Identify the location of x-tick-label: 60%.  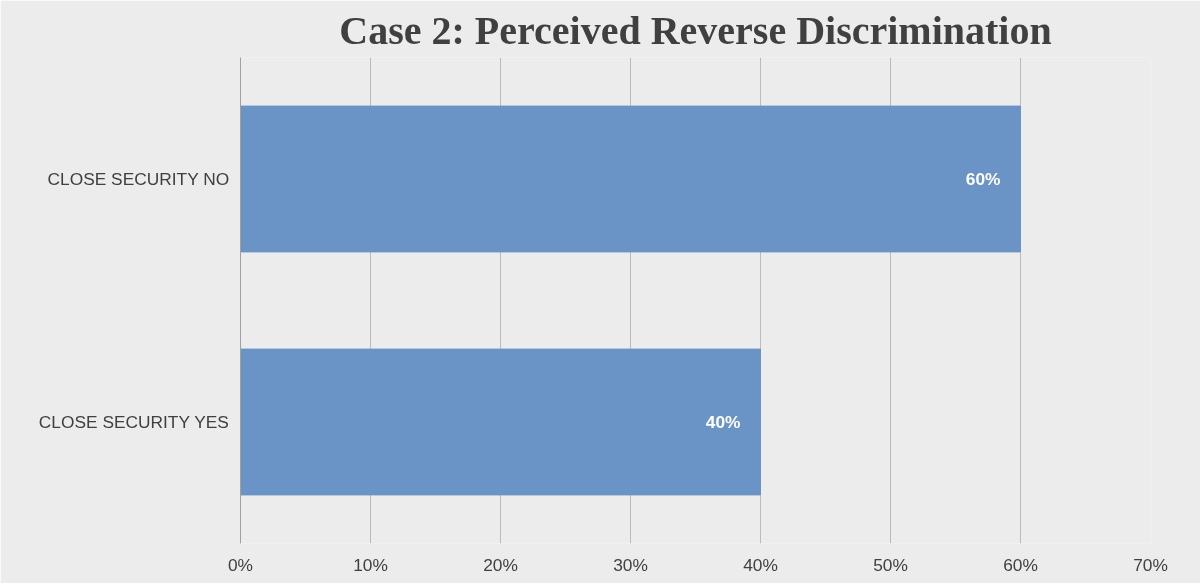
(1020, 564).